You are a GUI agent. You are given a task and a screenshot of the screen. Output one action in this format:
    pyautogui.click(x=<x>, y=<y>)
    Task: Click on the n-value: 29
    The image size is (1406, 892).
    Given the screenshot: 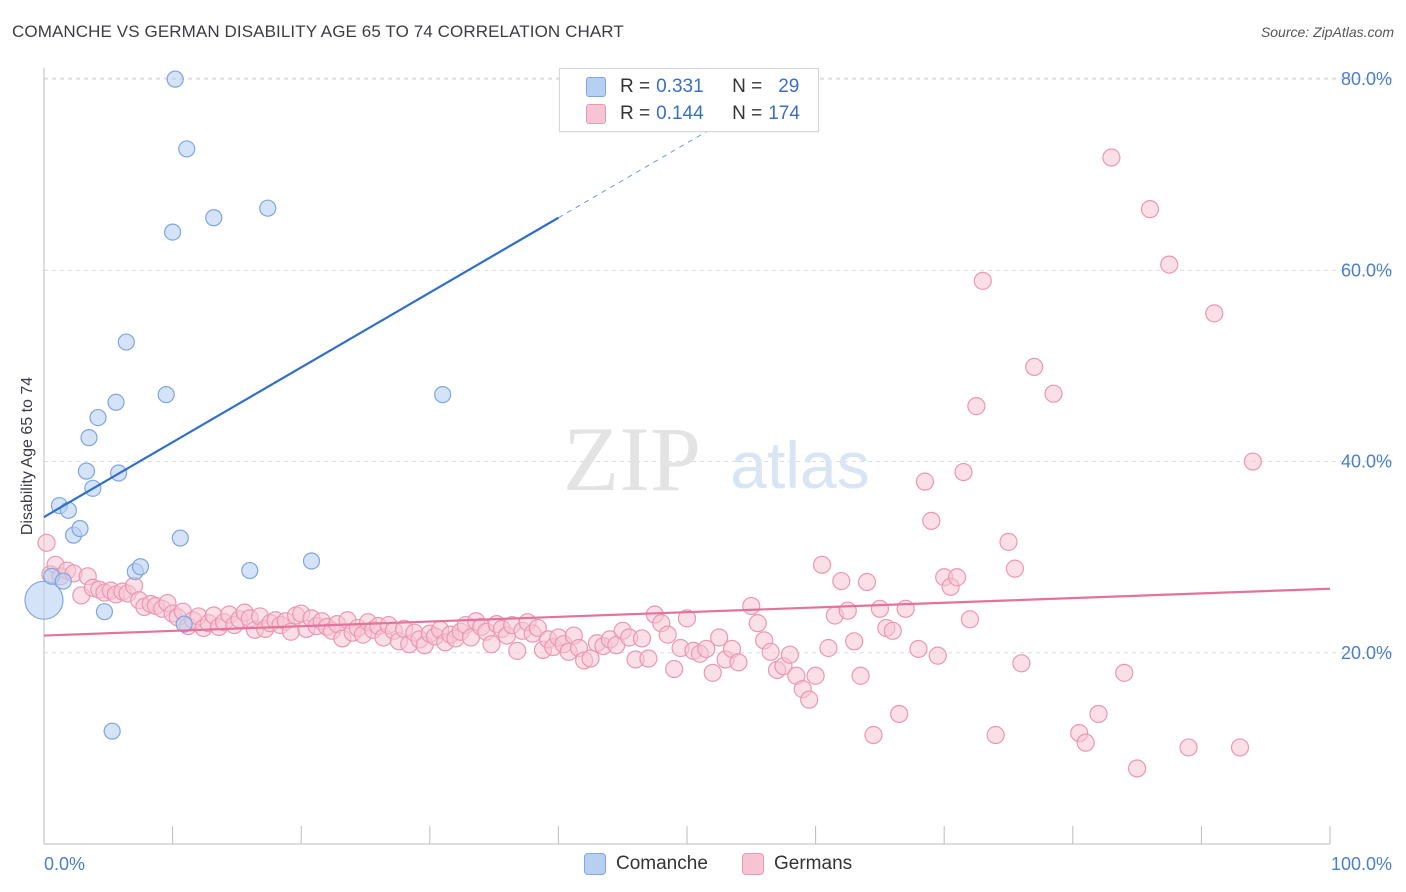 What is the action you would take?
    pyautogui.click(x=789, y=86)
    